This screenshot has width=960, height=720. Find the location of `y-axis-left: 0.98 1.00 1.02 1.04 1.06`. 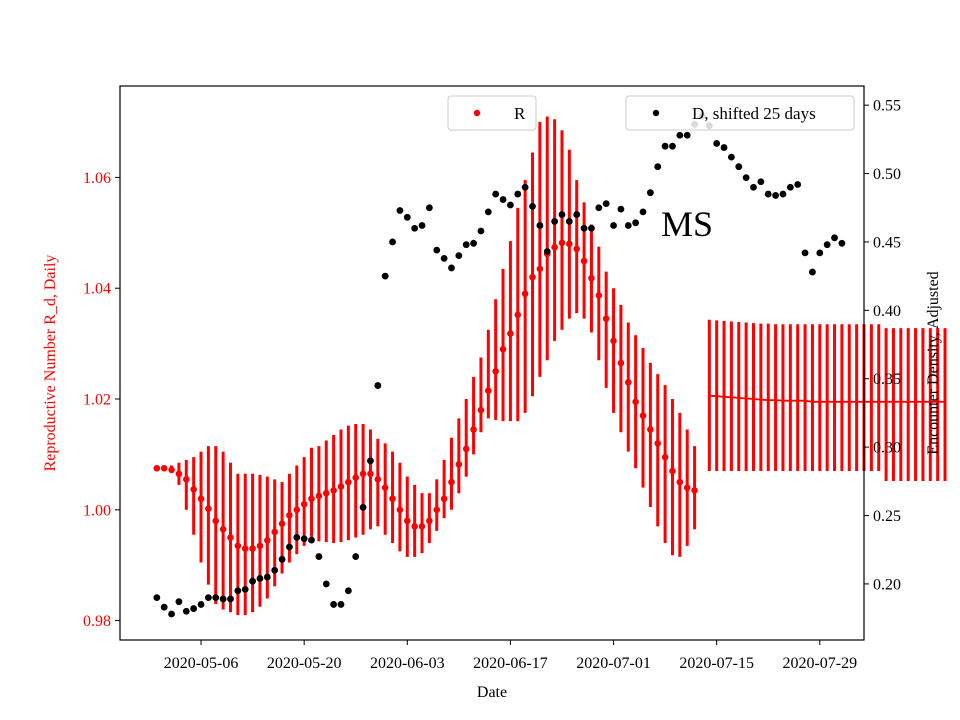

y-axis-left: 0.98 1.00 1.02 1.04 1.06 is located at coordinates (101, 400).